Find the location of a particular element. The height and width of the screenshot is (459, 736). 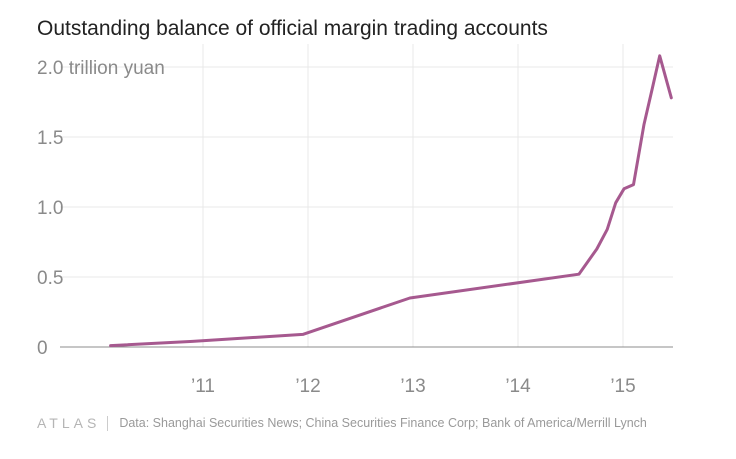

y-tick-label: 0.5 is located at coordinates (50, 278).